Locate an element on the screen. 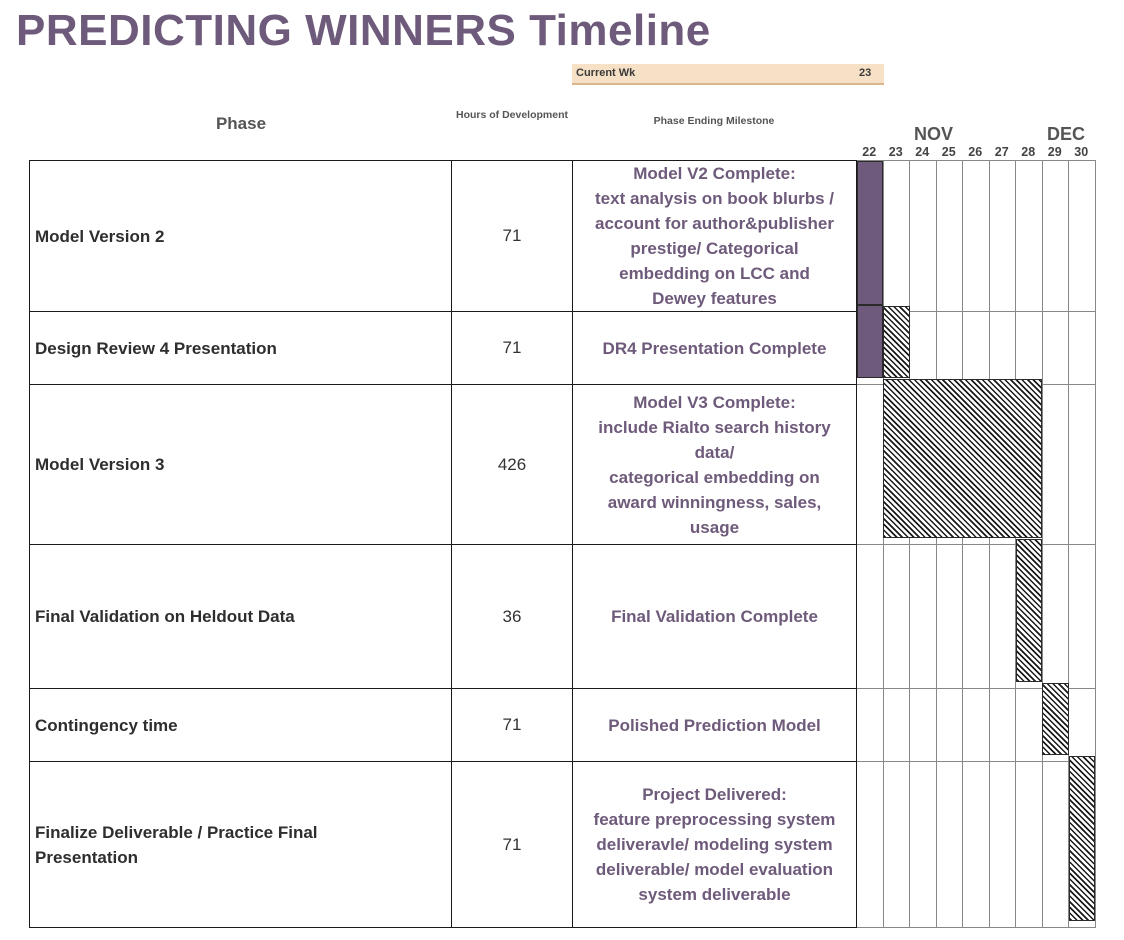  week-number-30: 30 is located at coordinates (1081, 152).